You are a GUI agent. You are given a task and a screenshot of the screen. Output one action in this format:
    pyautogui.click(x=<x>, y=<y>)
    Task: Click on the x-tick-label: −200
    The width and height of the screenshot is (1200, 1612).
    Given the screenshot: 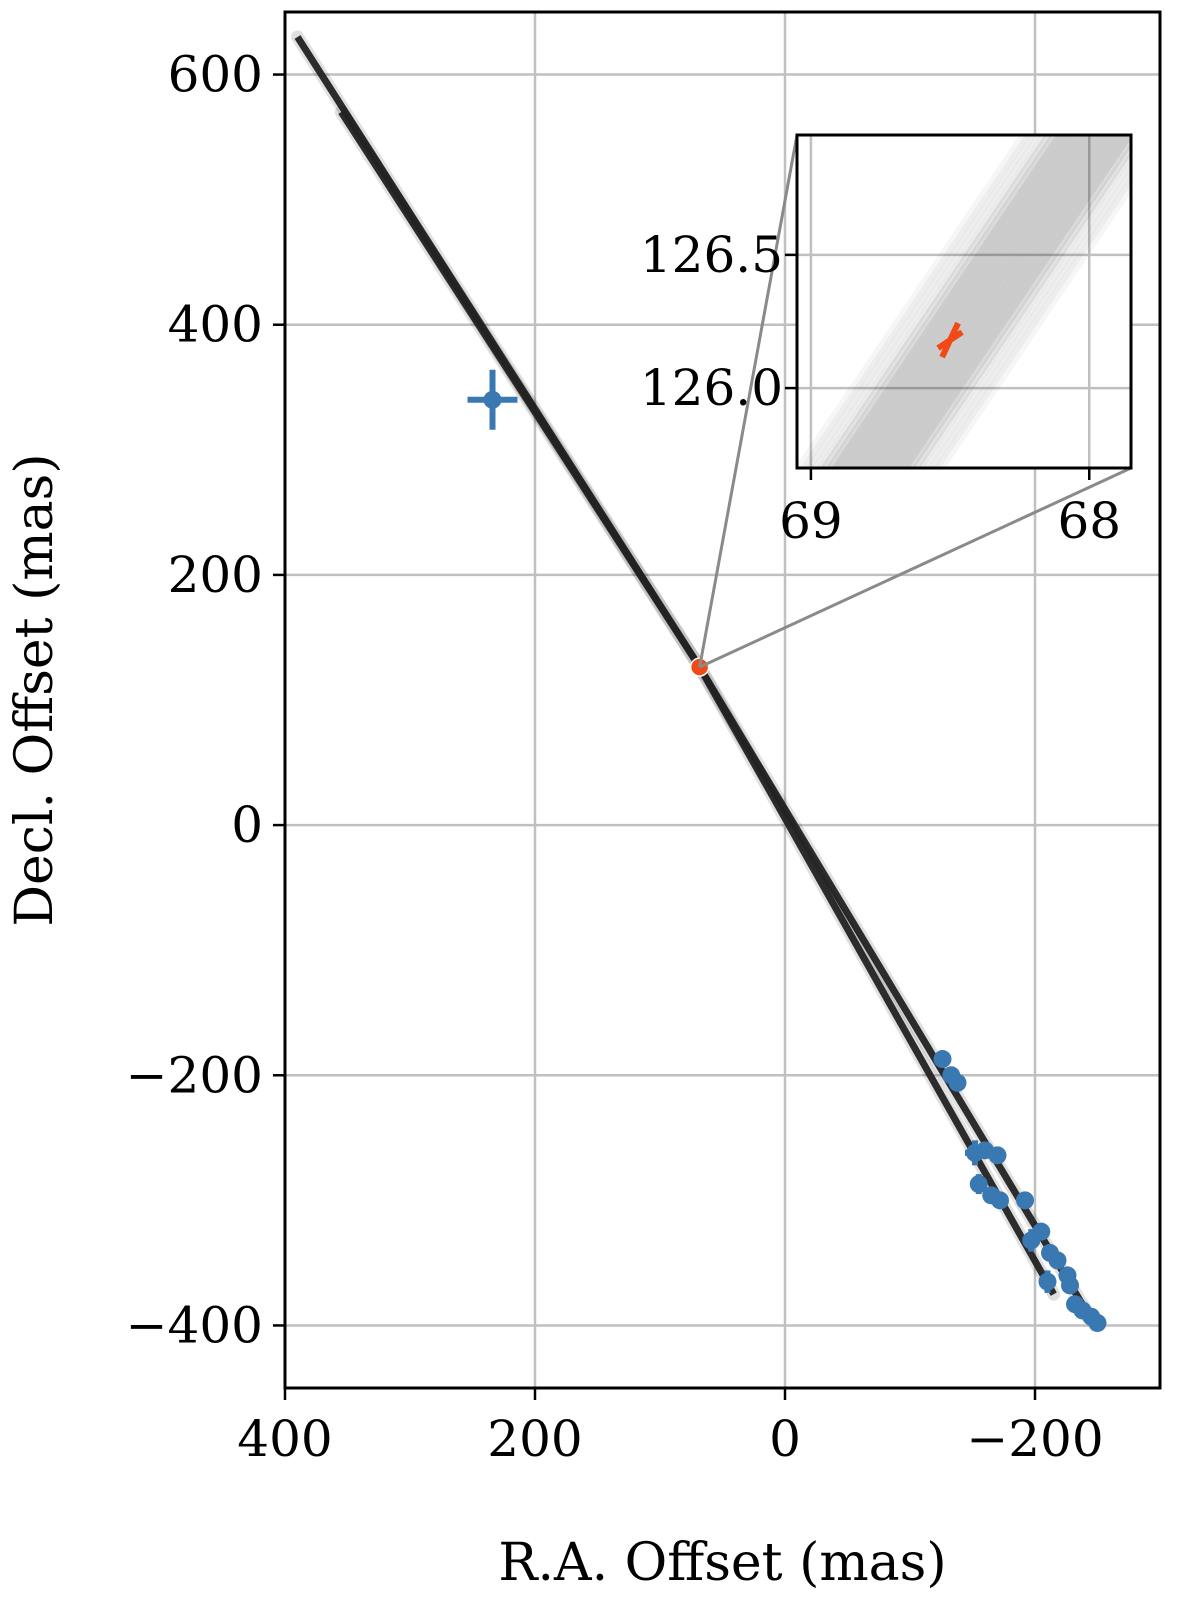 What is the action you would take?
    pyautogui.click(x=1034, y=1439)
    